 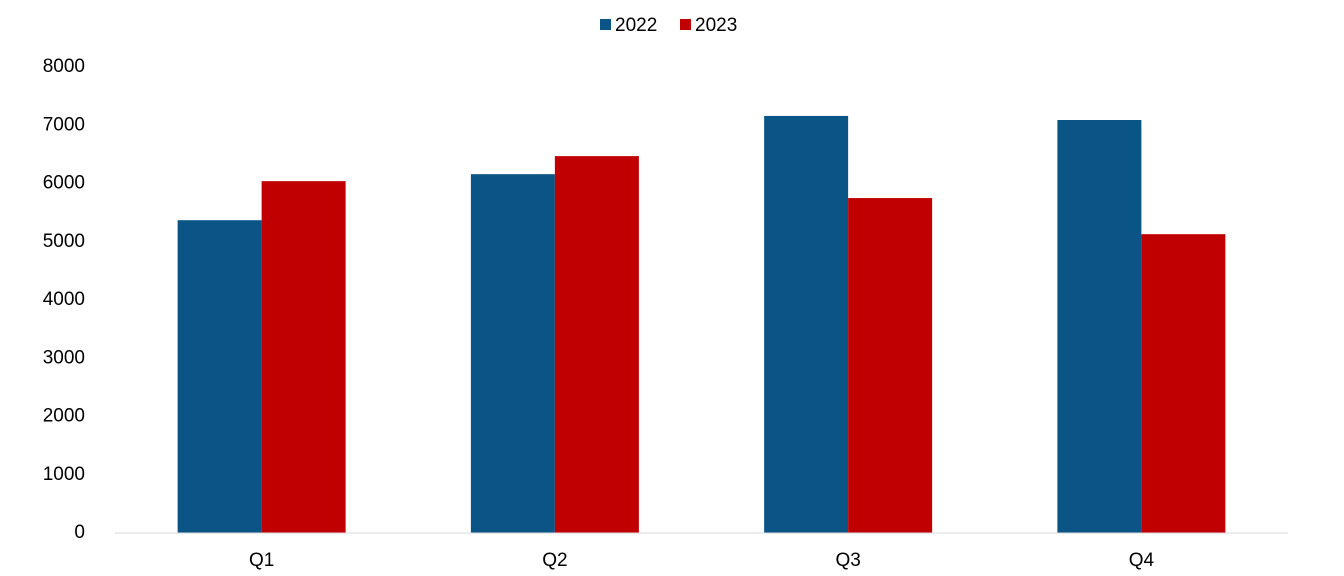 What do you see at coordinates (64, 241) in the screenshot?
I see `y-tick-label: 5000` at bounding box center [64, 241].